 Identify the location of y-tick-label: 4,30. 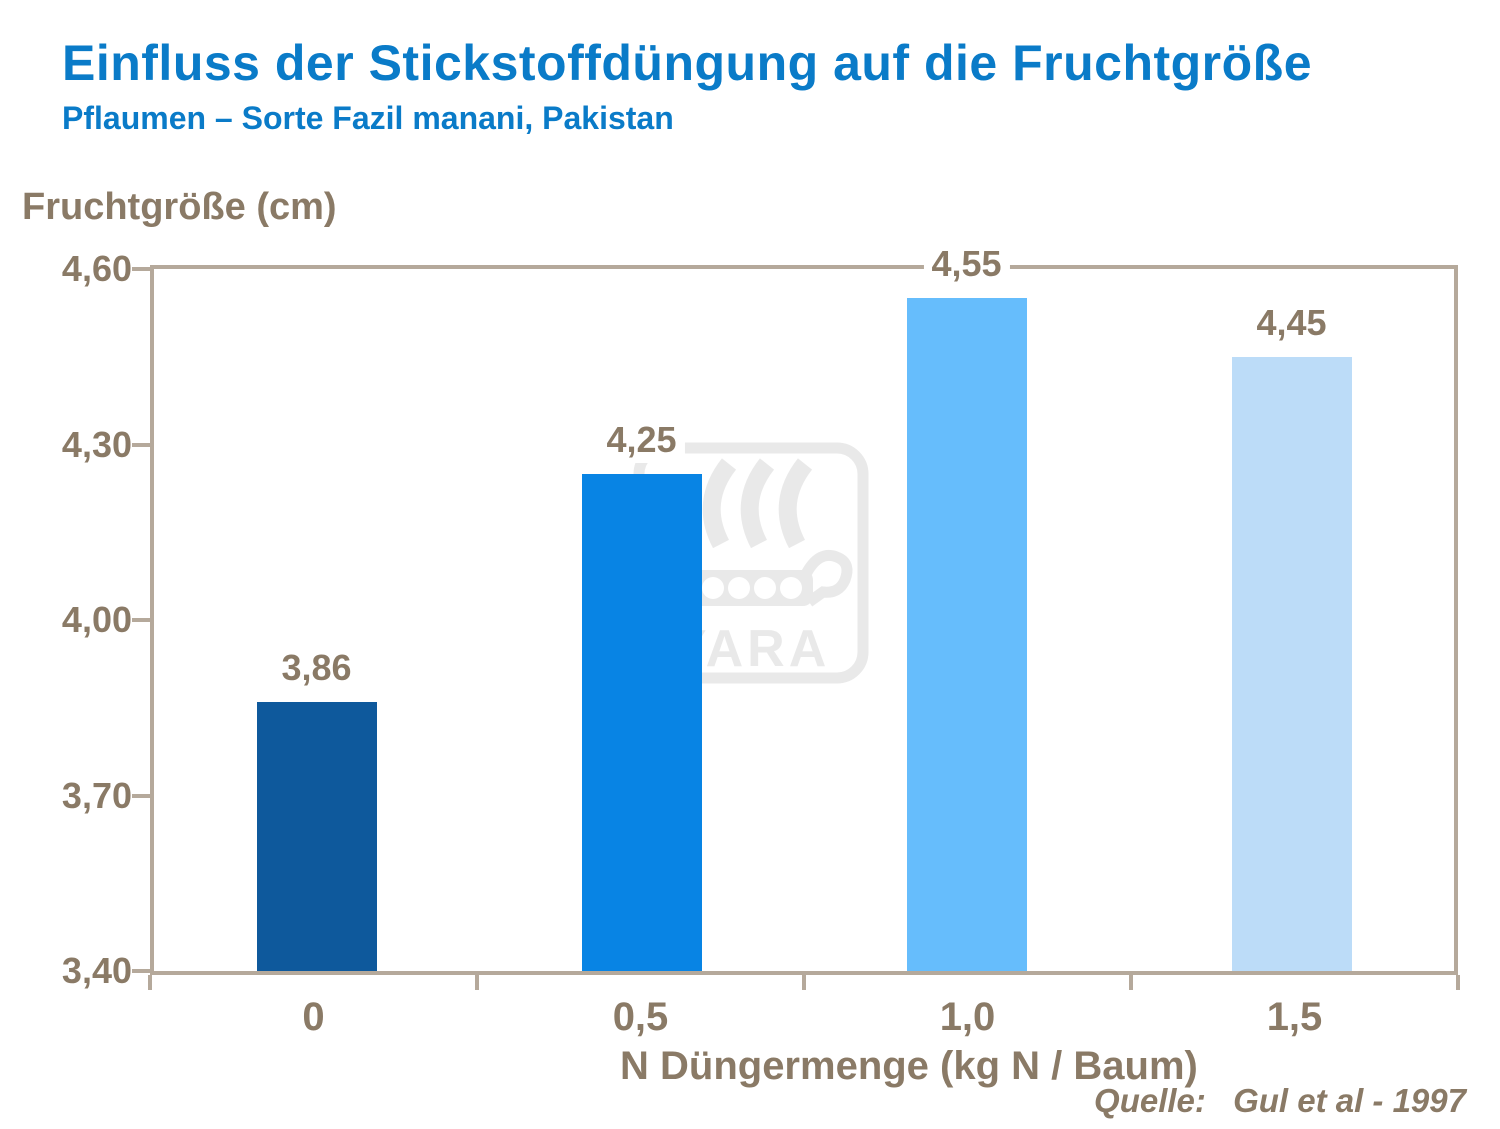
(96, 444).